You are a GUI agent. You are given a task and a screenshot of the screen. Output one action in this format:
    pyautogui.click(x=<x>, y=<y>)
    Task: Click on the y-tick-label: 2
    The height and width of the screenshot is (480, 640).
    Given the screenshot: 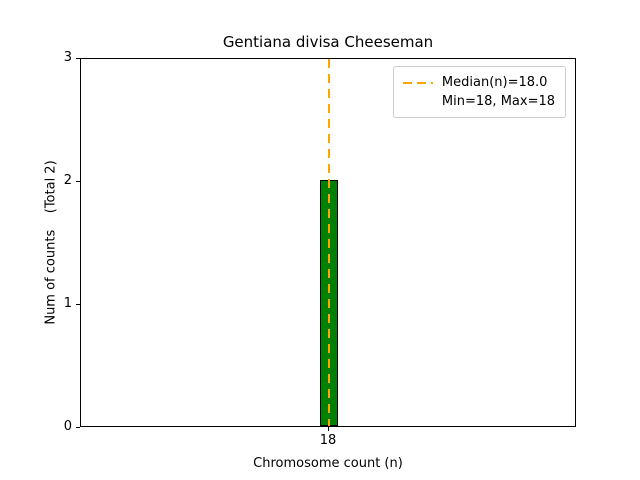 What is the action you would take?
    pyautogui.click(x=67, y=180)
    